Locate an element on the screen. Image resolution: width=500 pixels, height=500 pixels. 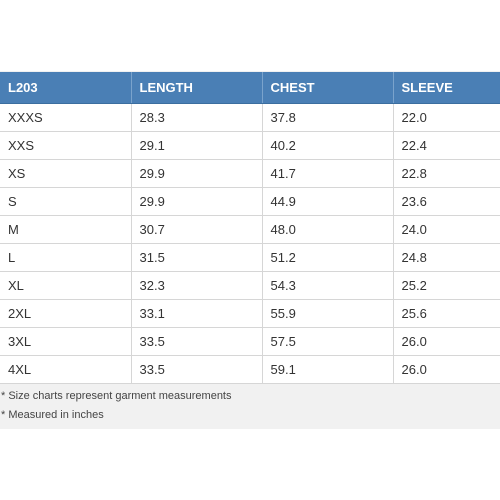
size-cell: S is located at coordinates (66, 201).